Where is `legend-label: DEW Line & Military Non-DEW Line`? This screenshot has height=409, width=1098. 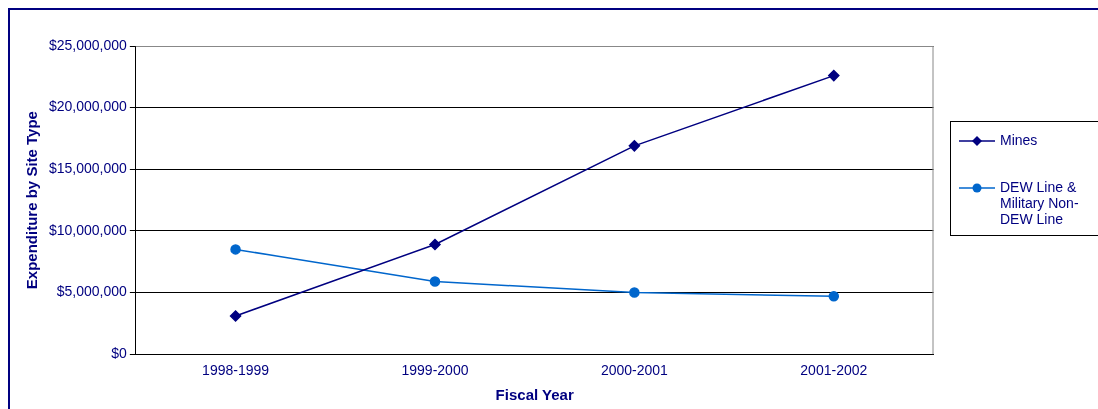
legend-label: DEW Line & Military Non-DEW Line is located at coordinates (1040, 203).